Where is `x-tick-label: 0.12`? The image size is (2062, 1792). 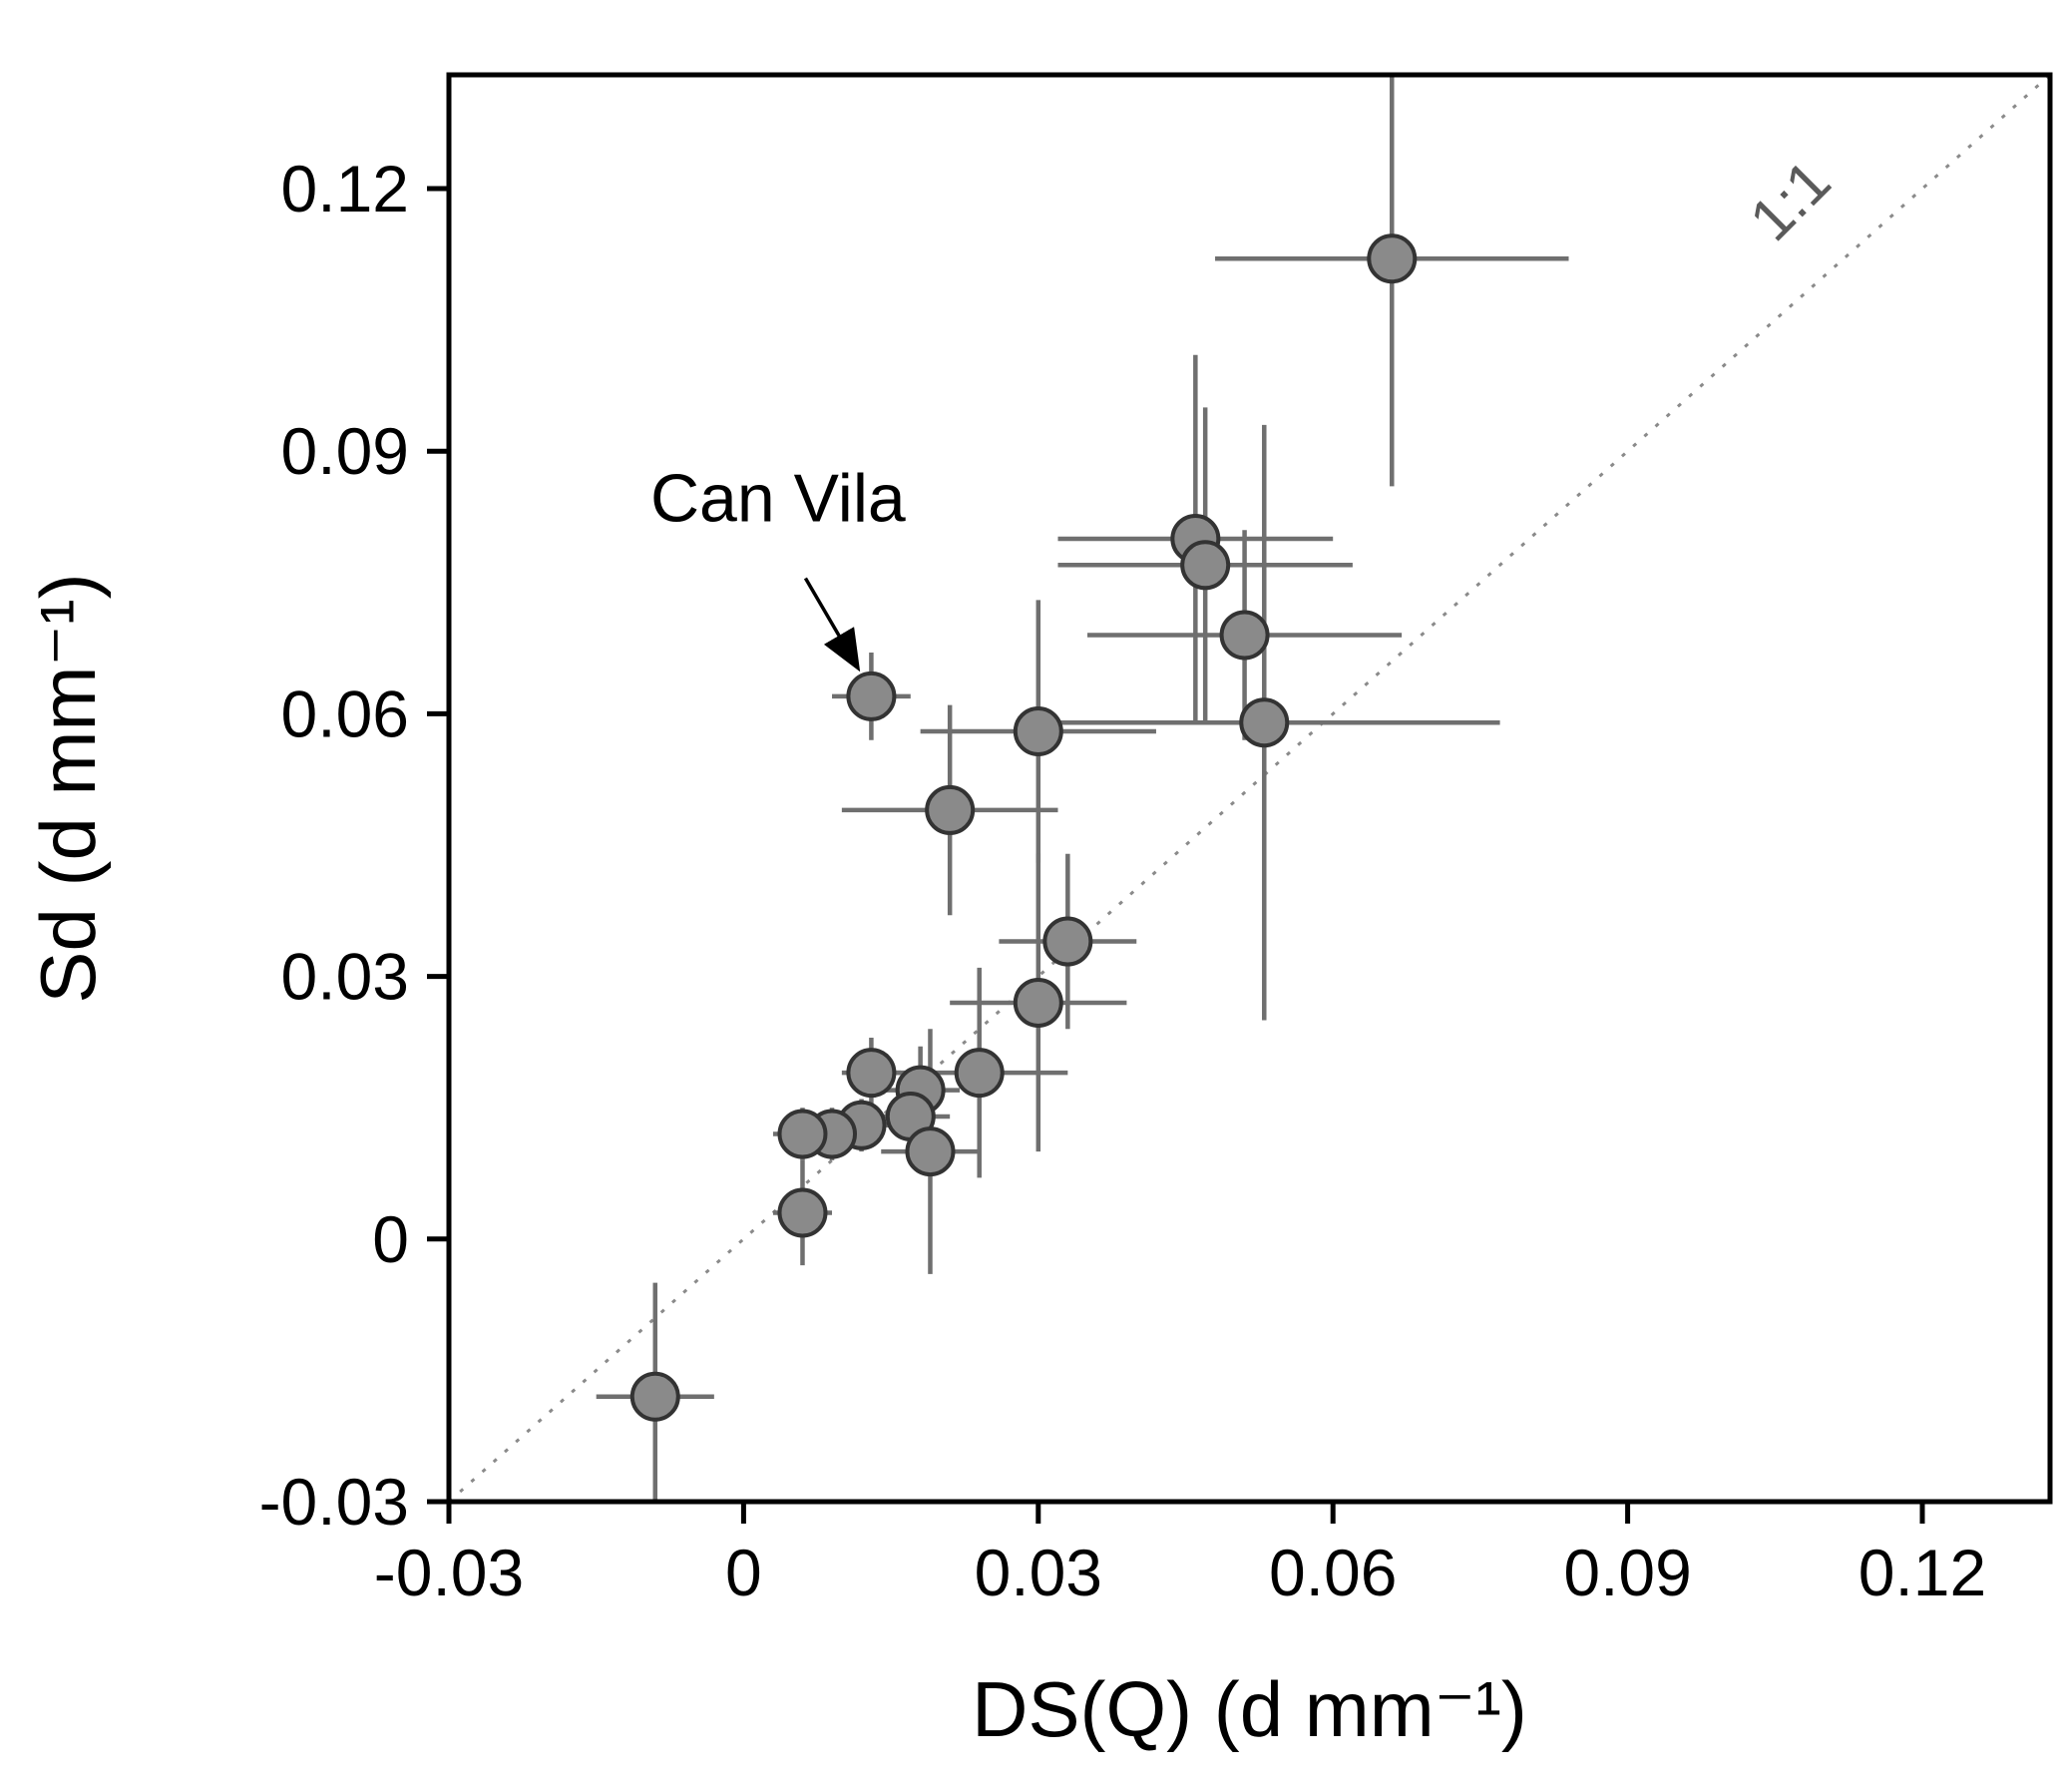 x-tick-label: 0.12 is located at coordinates (1922, 1572).